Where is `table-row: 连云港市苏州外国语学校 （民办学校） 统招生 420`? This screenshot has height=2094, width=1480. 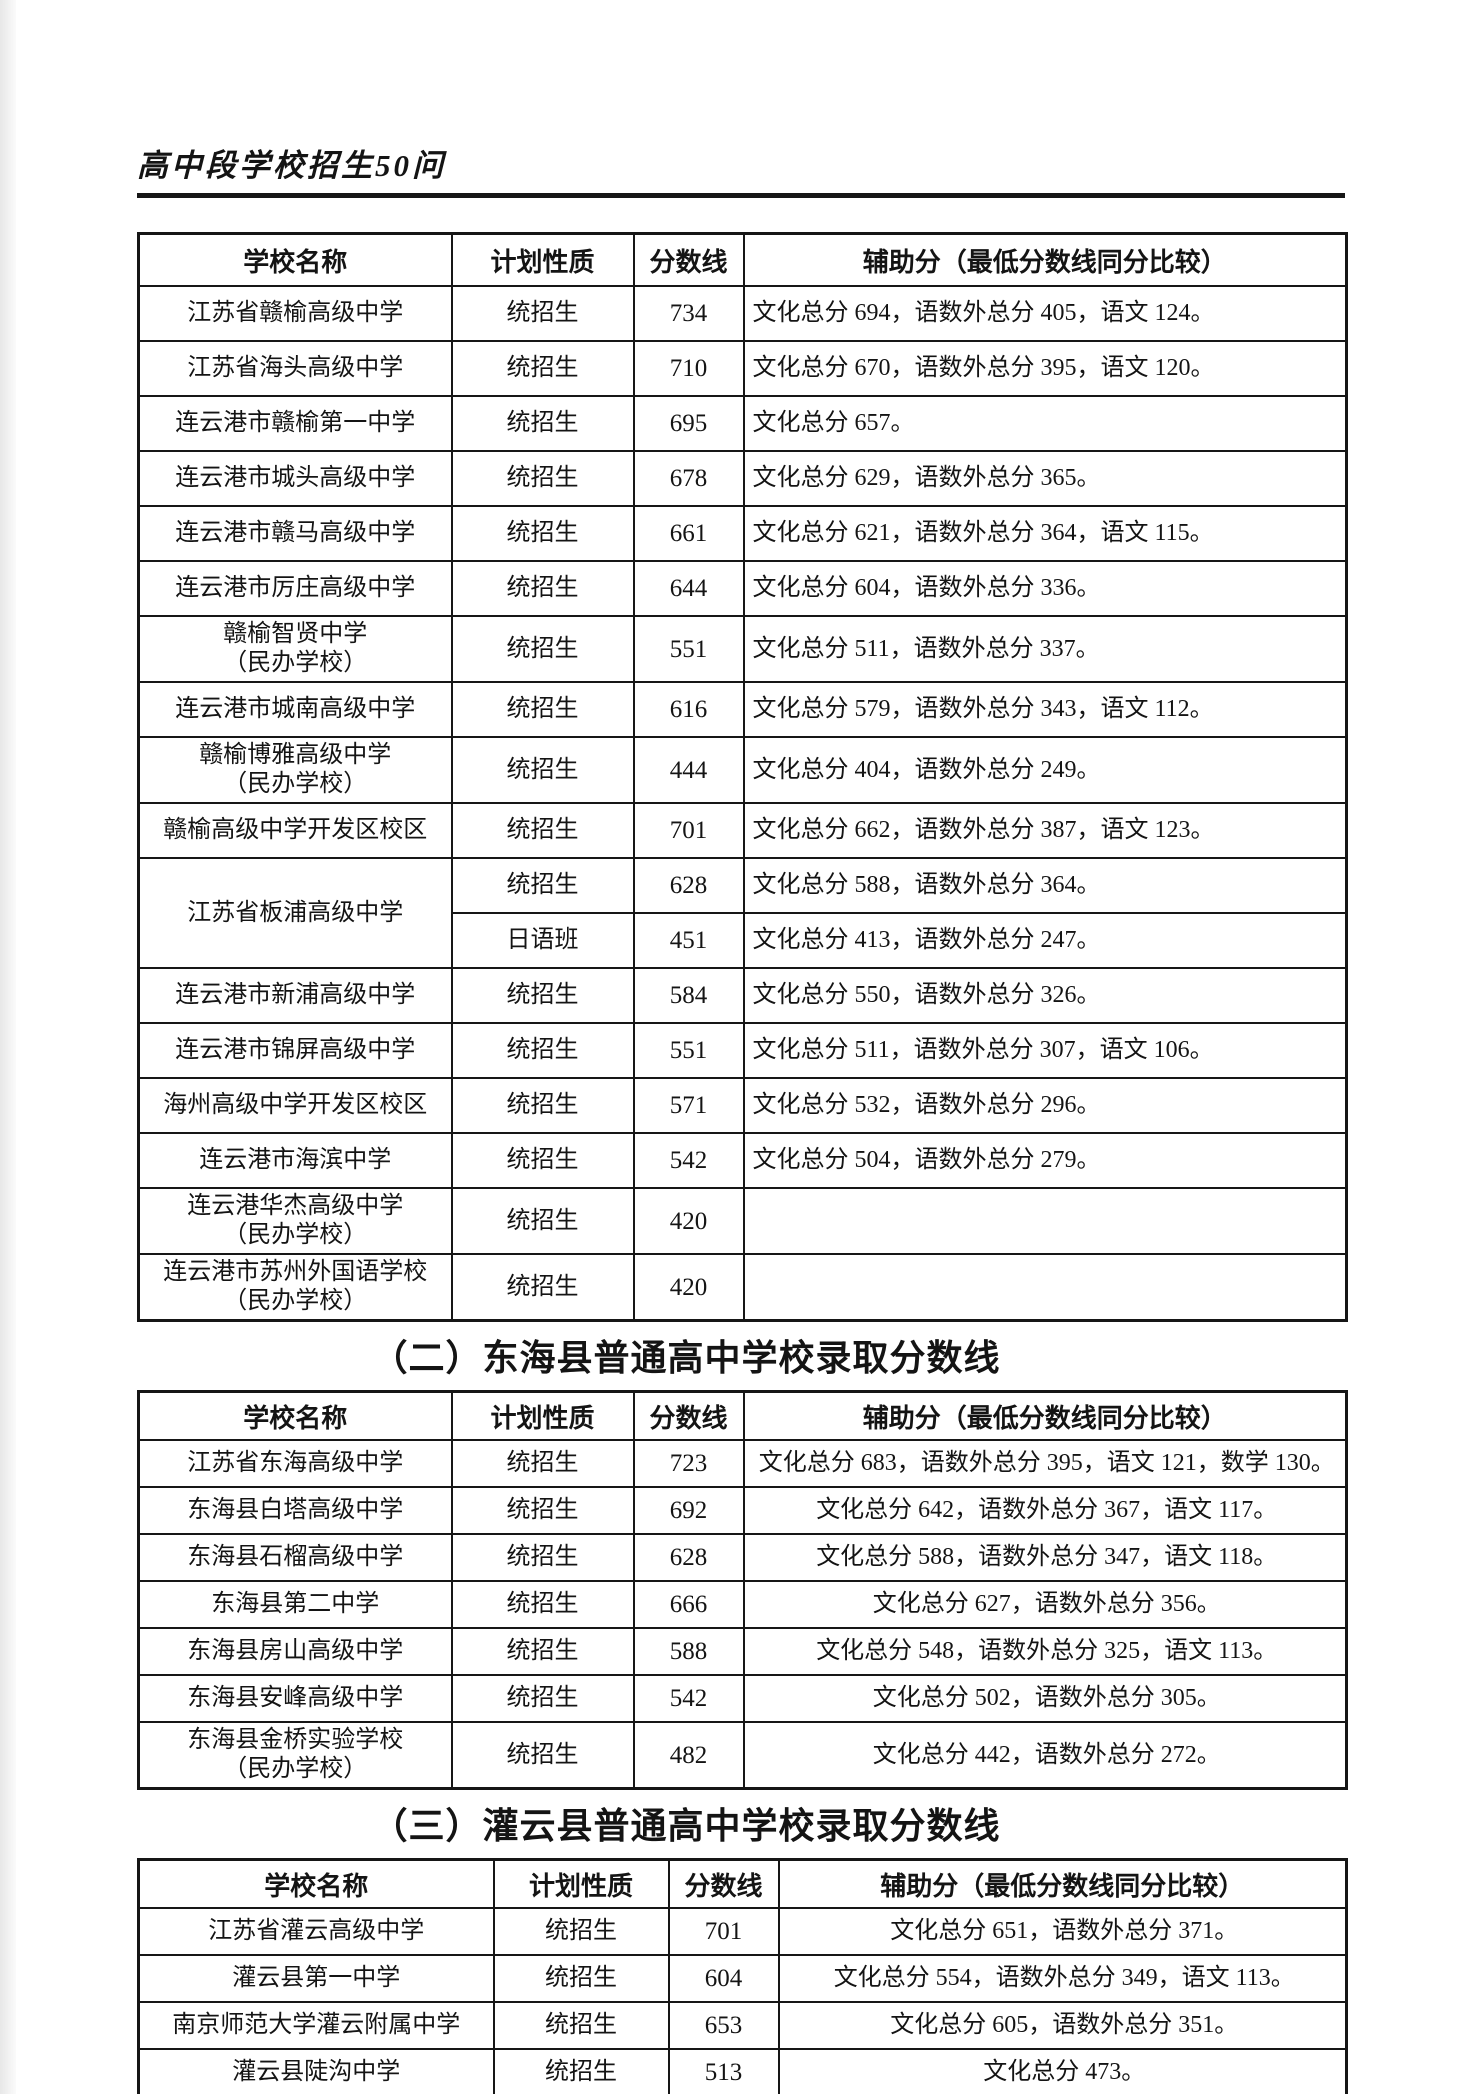 table-row: 连云港市苏州外国语学校 （民办学校） 统招生 420 is located at coordinates (742, 1287).